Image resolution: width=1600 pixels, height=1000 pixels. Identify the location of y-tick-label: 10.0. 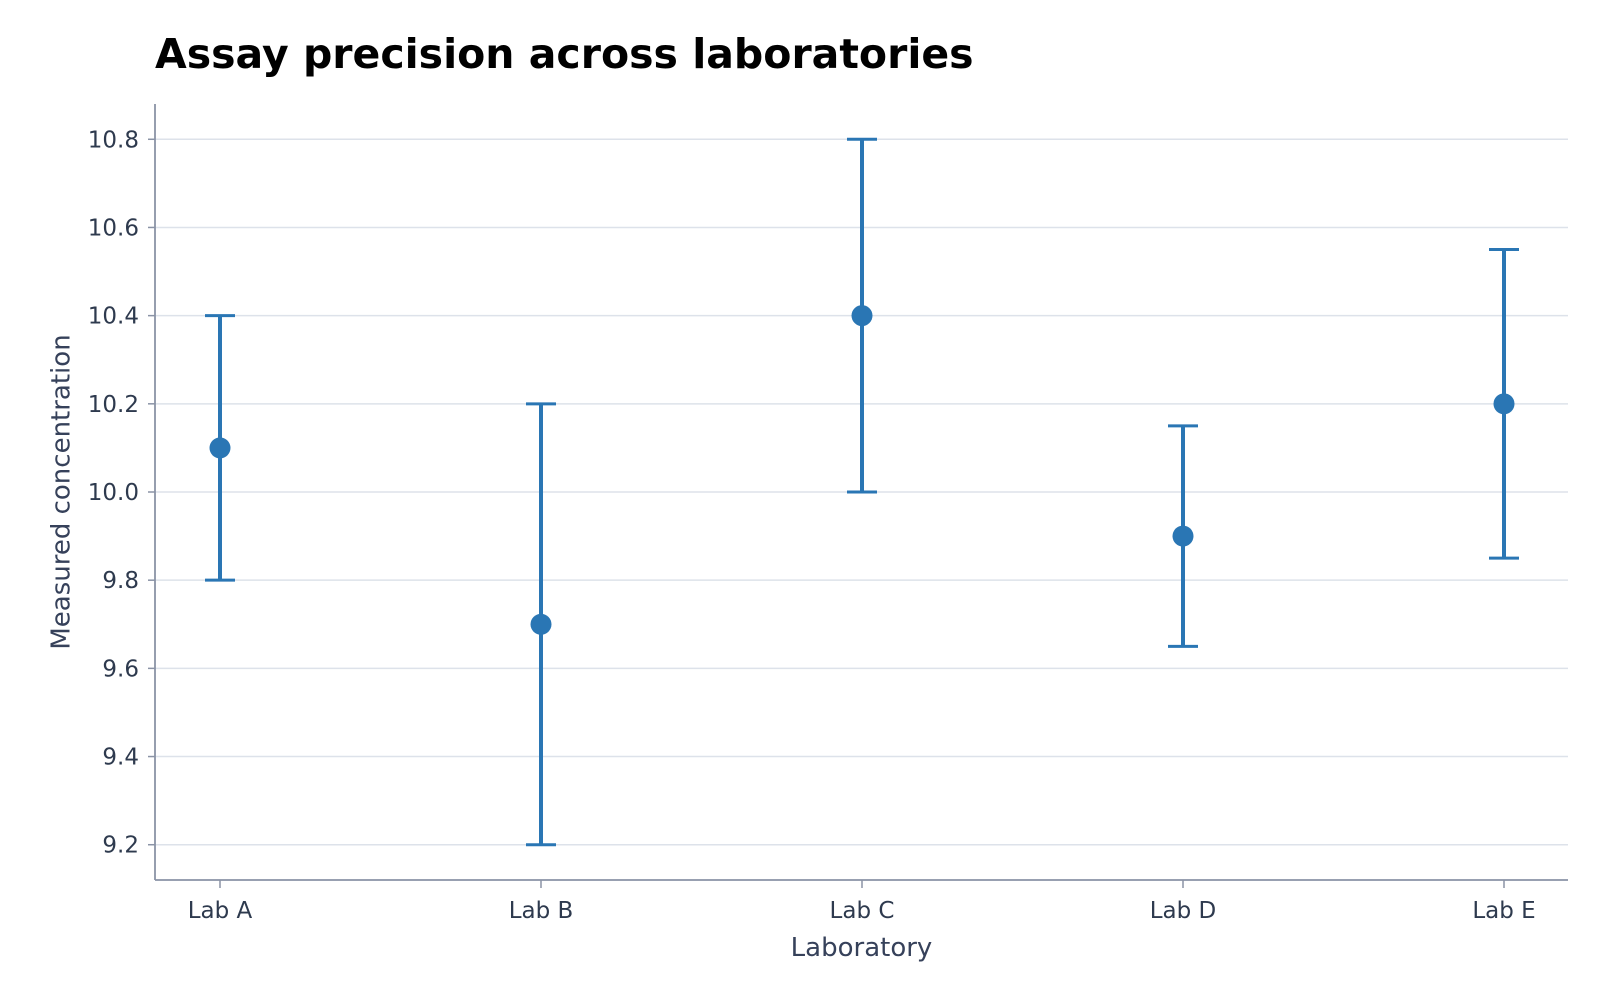
(113, 493).